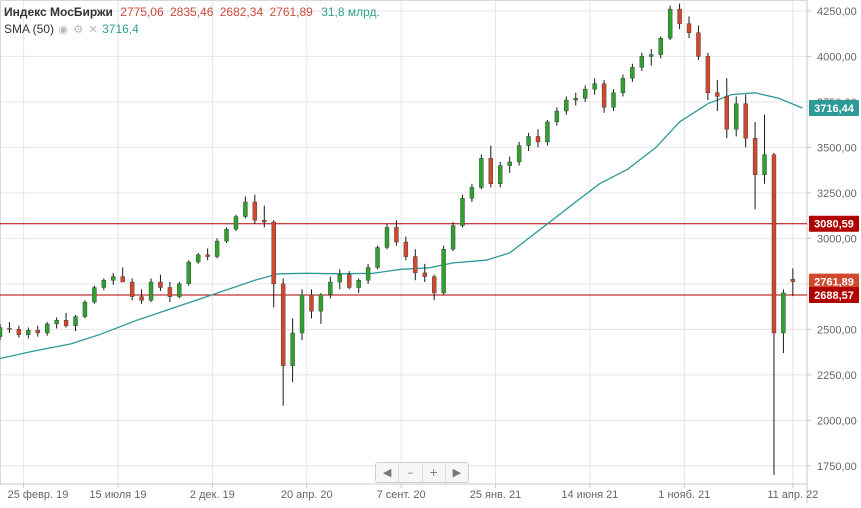 The width and height of the screenshot is (861, 508). I want to click on price-badge-label: 3716,44, so click(834, 109).